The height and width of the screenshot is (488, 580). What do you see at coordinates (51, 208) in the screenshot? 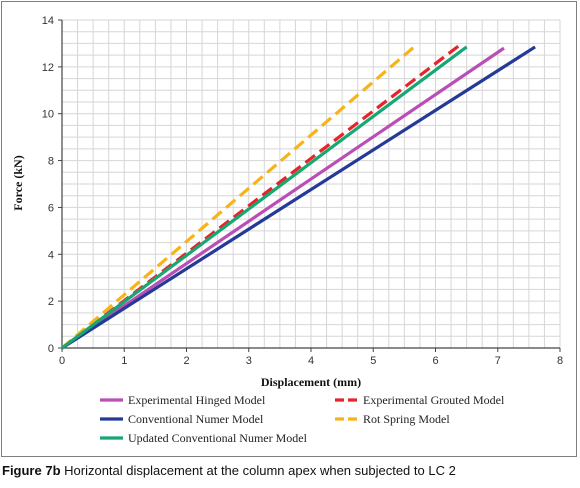
I see `y-tick-label: 6` at bounding box center [51, 208].